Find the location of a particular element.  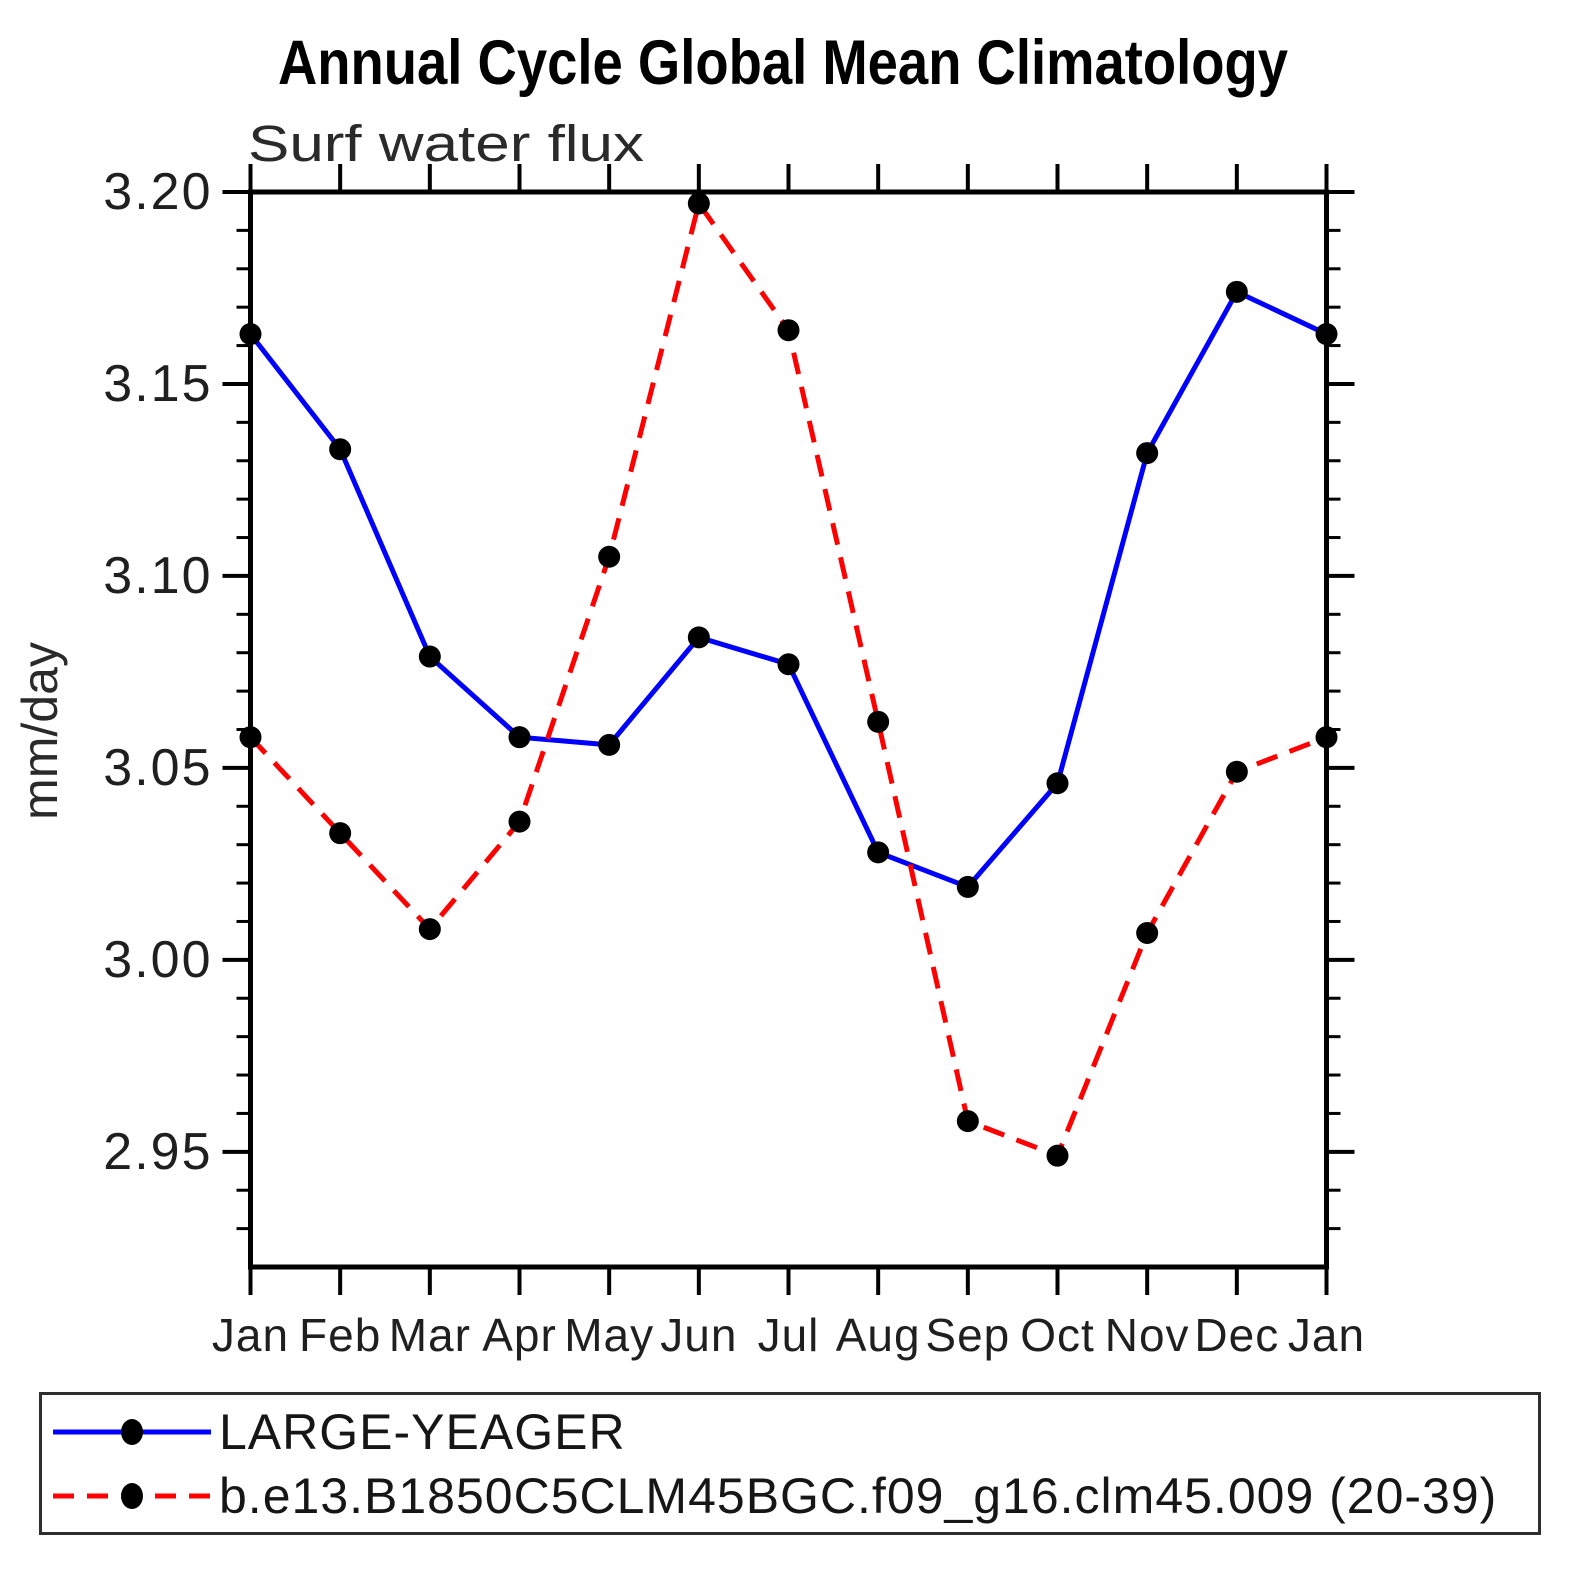

x-axis-tick-label: Feb is located at coordinates (340, 1335).